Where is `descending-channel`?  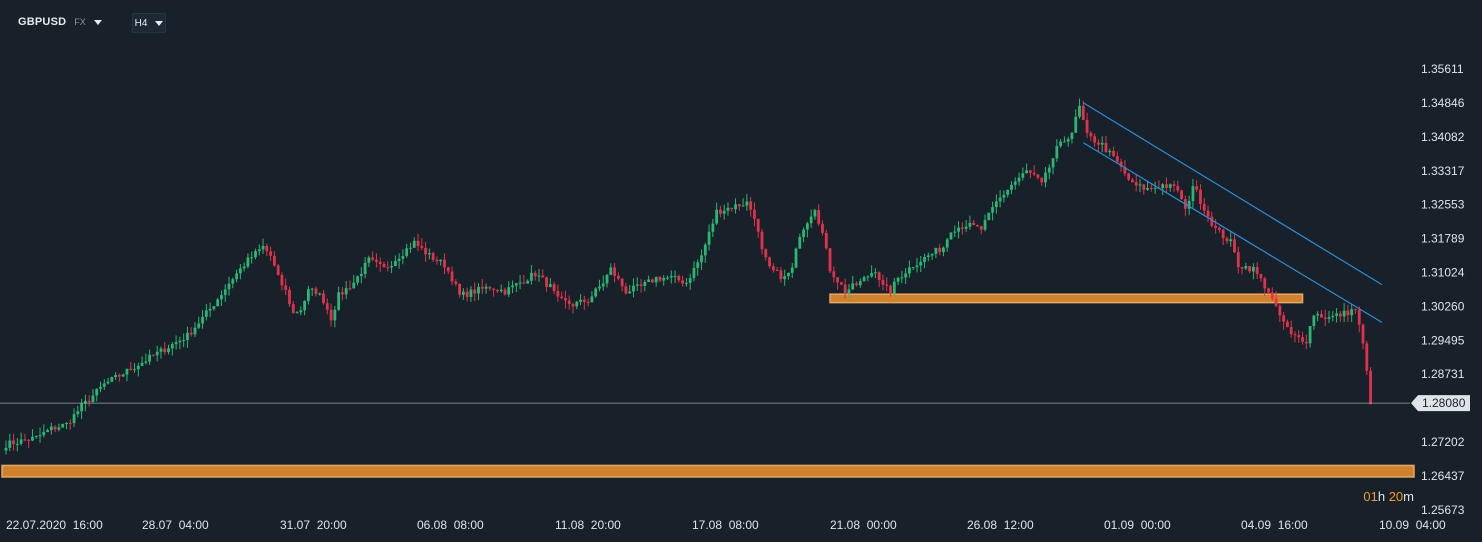
descending-channel is located at coordinates (1232, 212).